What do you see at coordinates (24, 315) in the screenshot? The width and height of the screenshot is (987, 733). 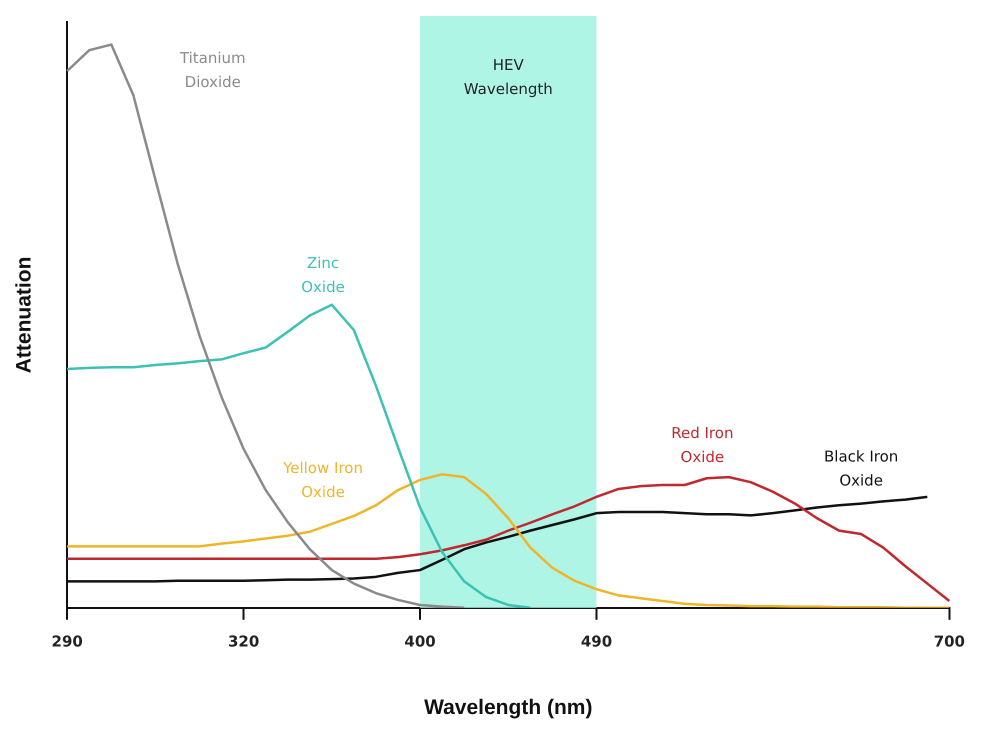 I see `y-axis-title: Attenuation` at bounding box center [24, 315].